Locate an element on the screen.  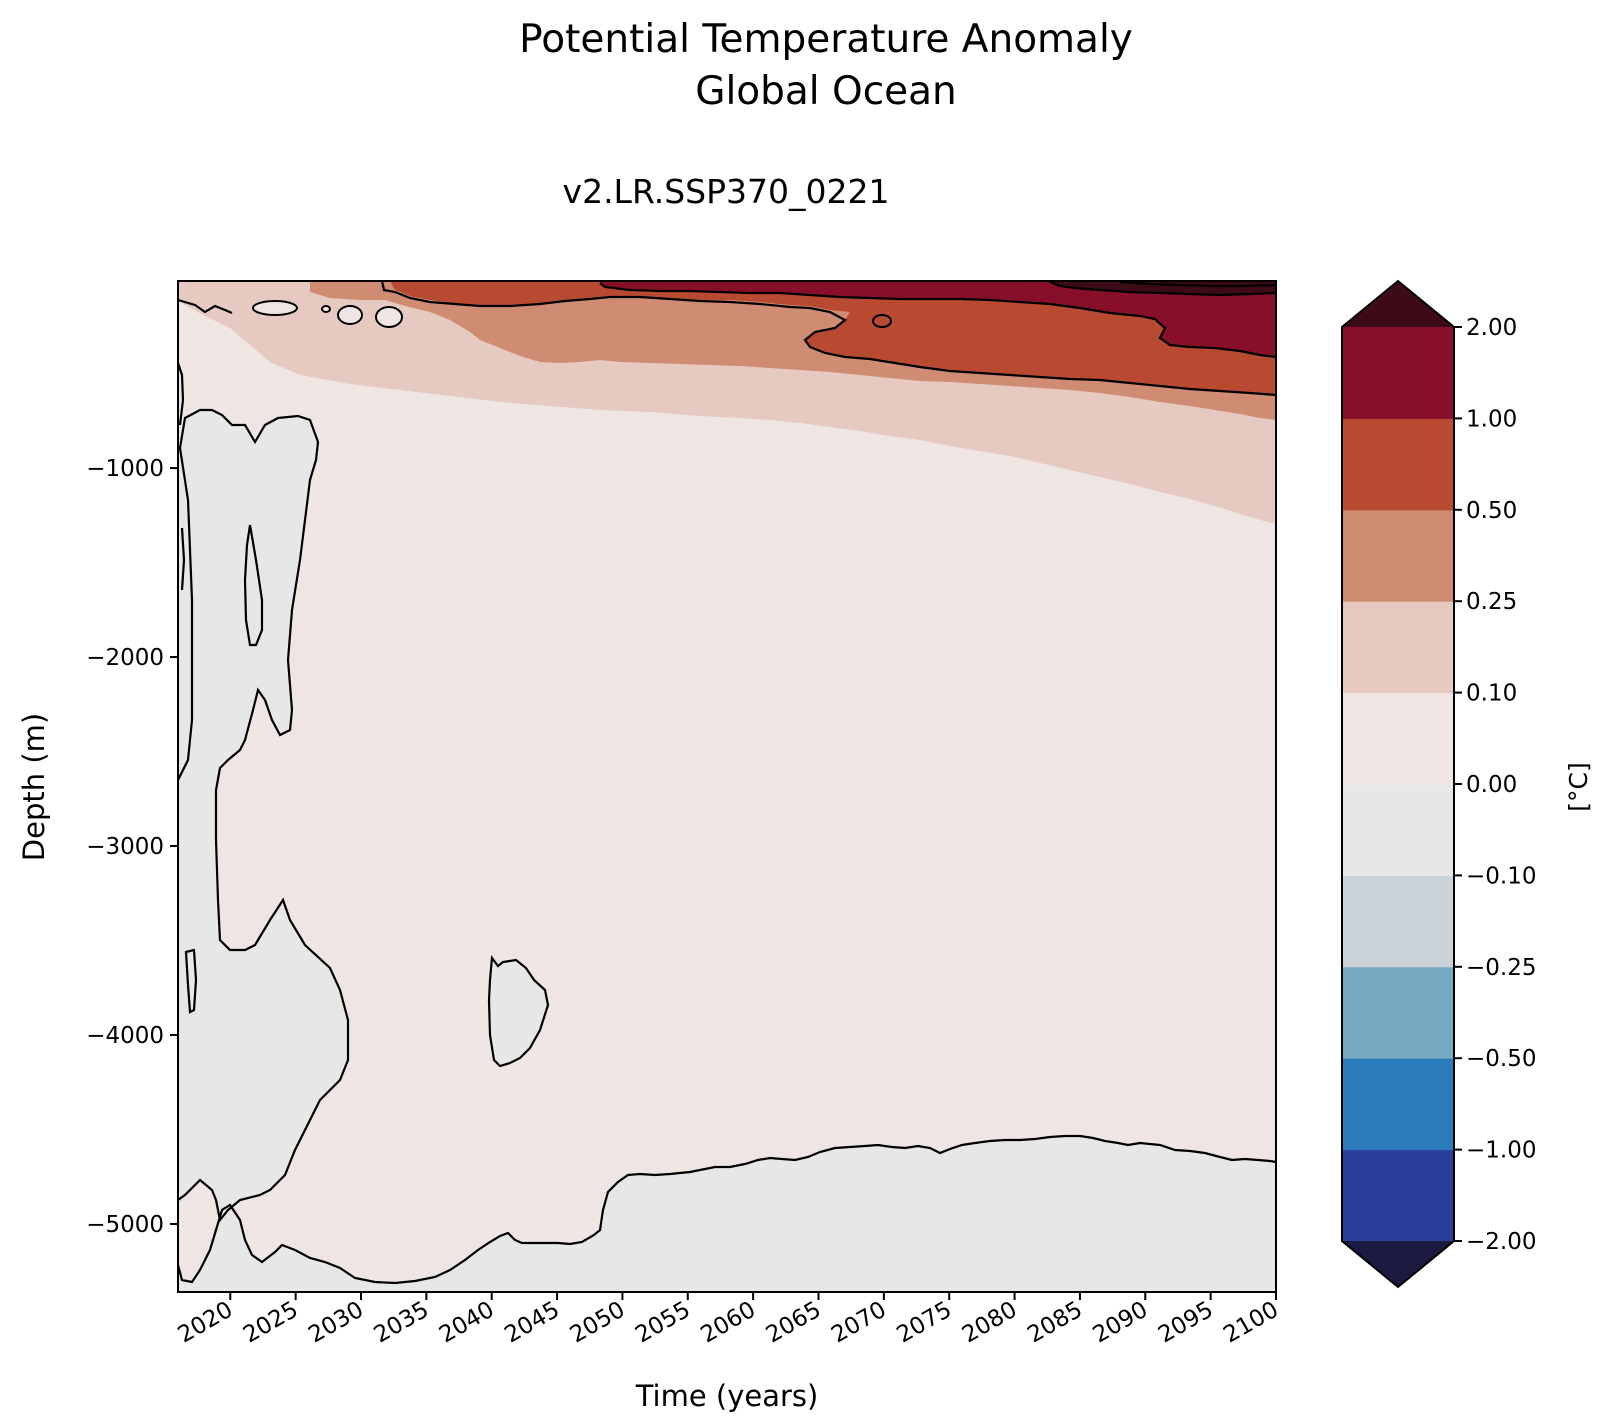
colorbar-tick-label: 1.00 is located at coordinates (1491, 419).